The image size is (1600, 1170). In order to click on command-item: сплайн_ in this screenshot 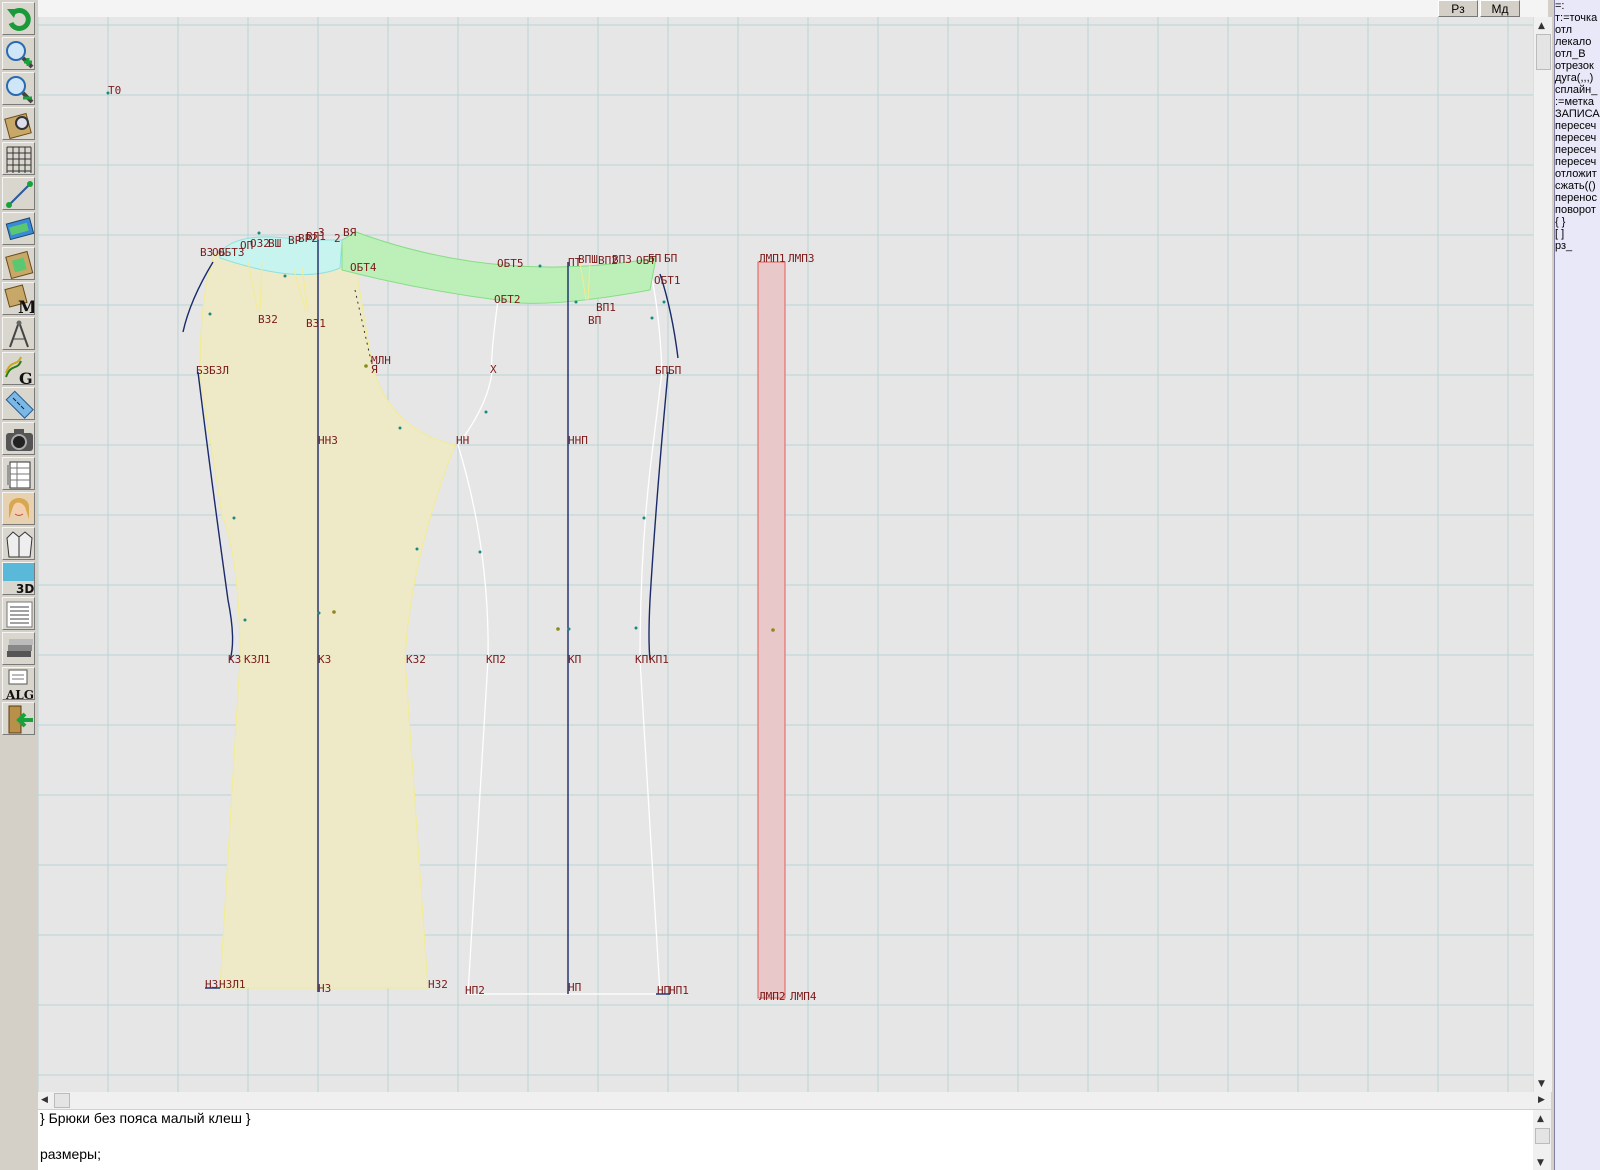, I will do `click(1576, 90)`.